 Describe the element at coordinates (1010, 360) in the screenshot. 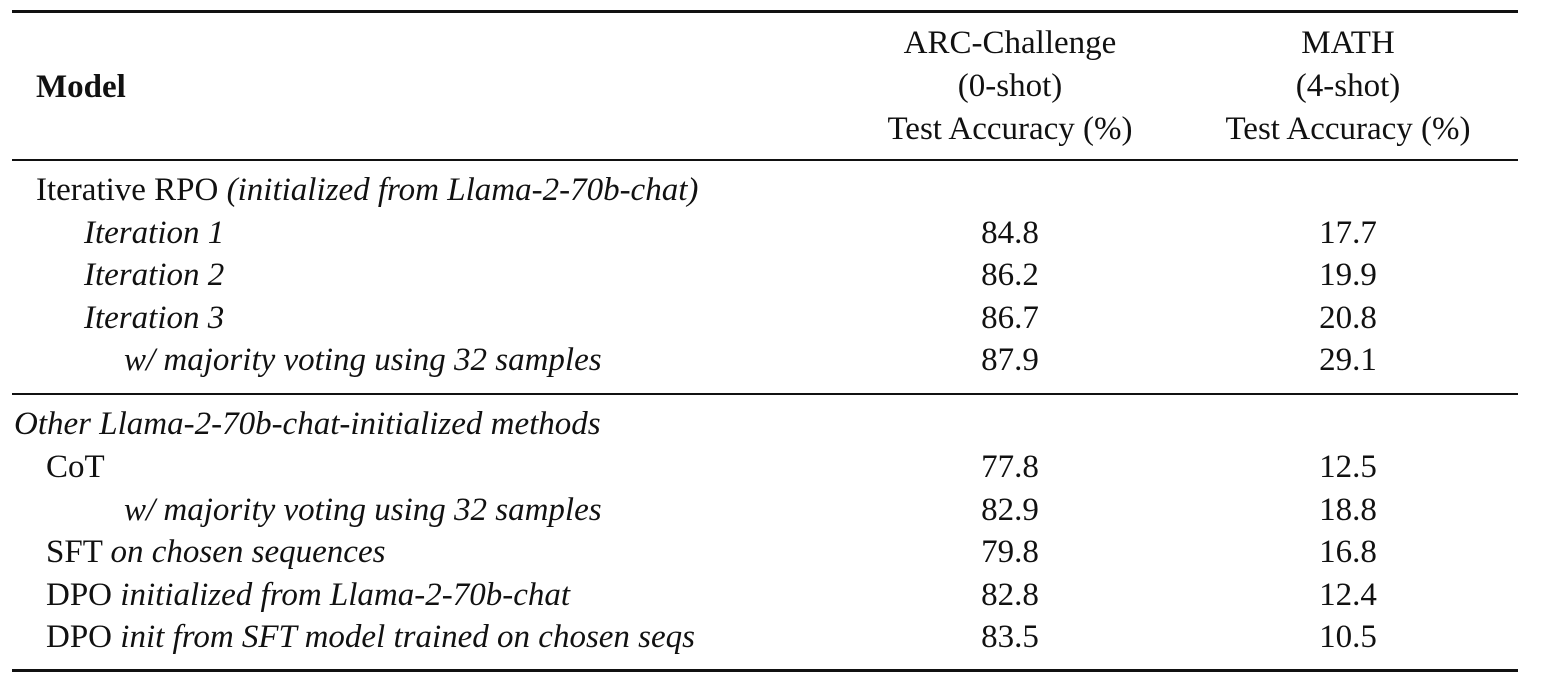

I see `arc-value: 87.9` at that location.